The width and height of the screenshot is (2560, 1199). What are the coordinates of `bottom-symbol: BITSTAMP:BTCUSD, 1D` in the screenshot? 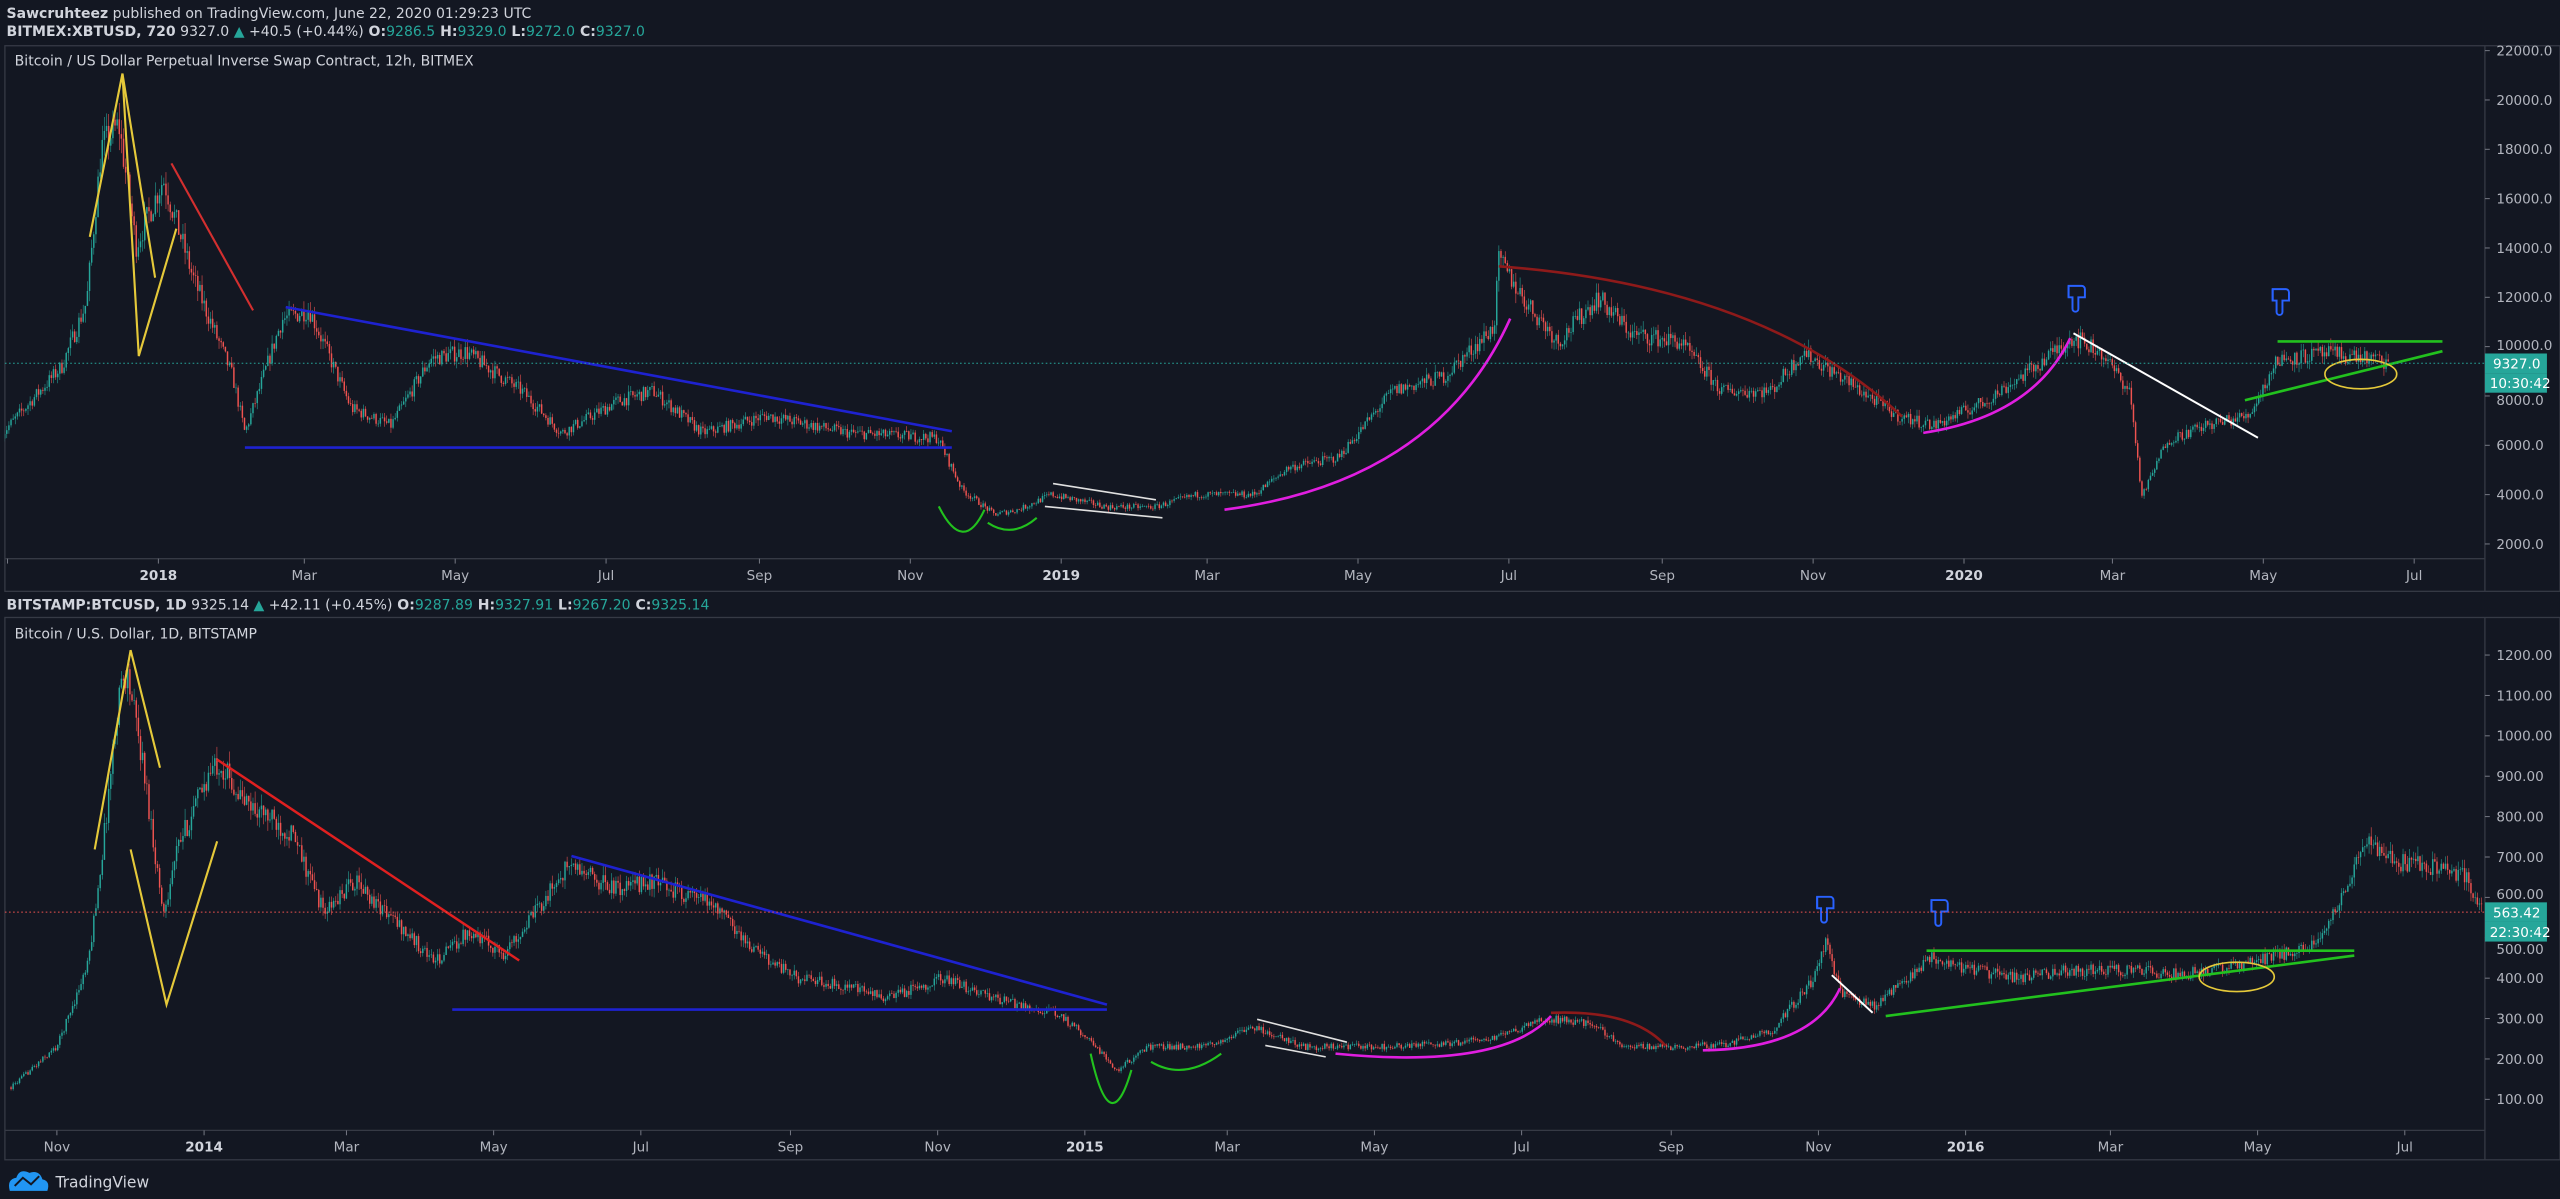 It's located at (97, 605).